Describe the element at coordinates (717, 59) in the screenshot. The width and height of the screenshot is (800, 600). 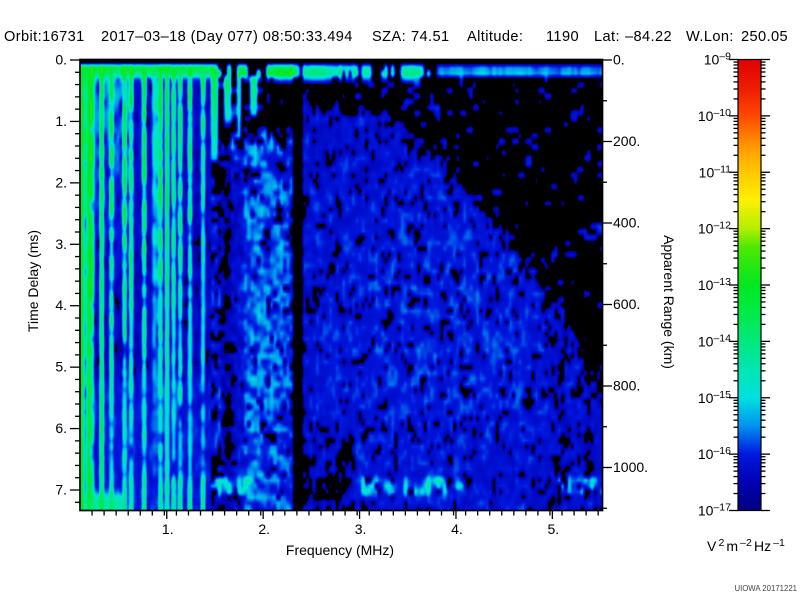
I see `svg-text: 10–9` at that location.